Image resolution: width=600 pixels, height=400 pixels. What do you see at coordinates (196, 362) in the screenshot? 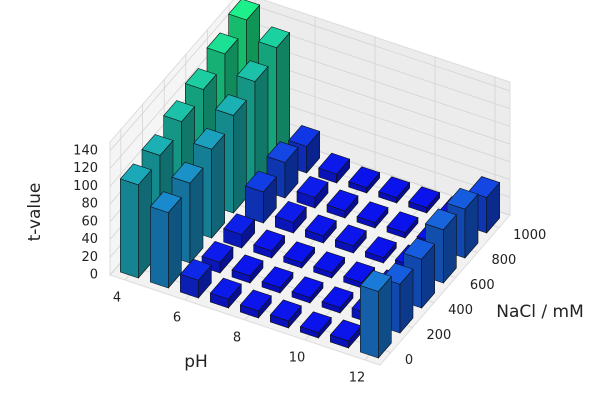
I see `x-axis-label: pH` at bounding box center [196, 362].